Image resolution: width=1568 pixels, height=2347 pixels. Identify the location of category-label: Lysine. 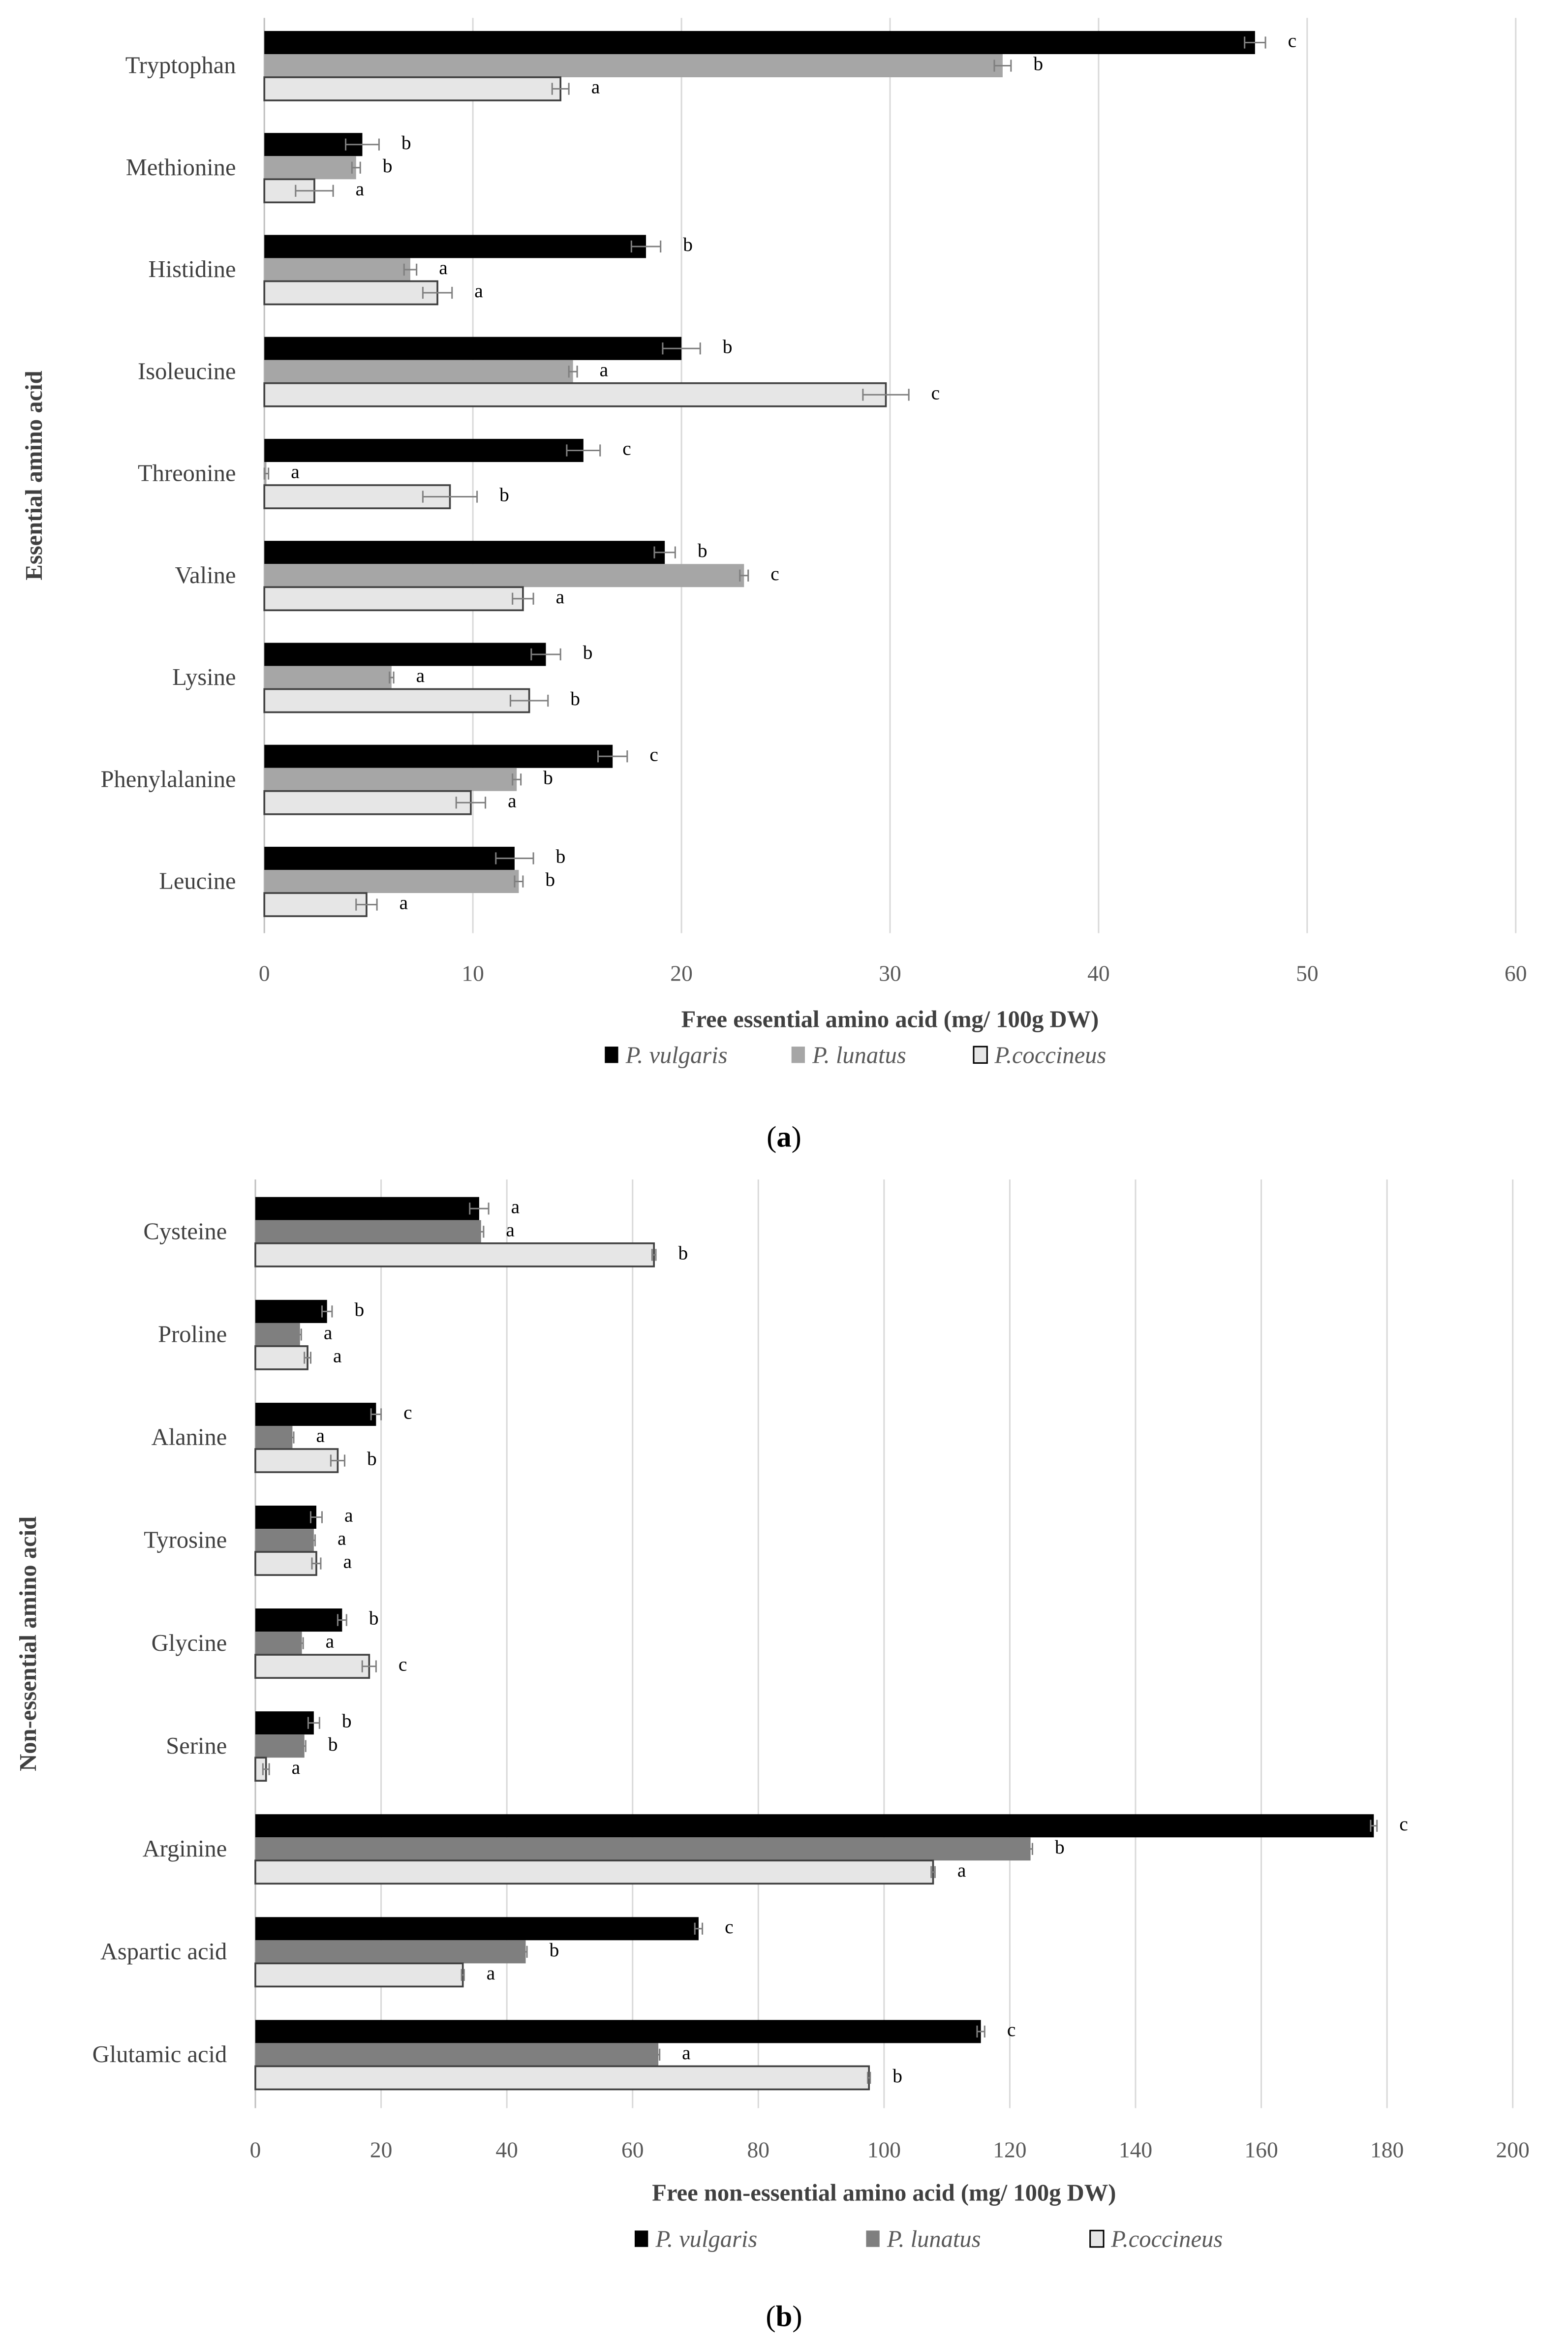
(204, 677).